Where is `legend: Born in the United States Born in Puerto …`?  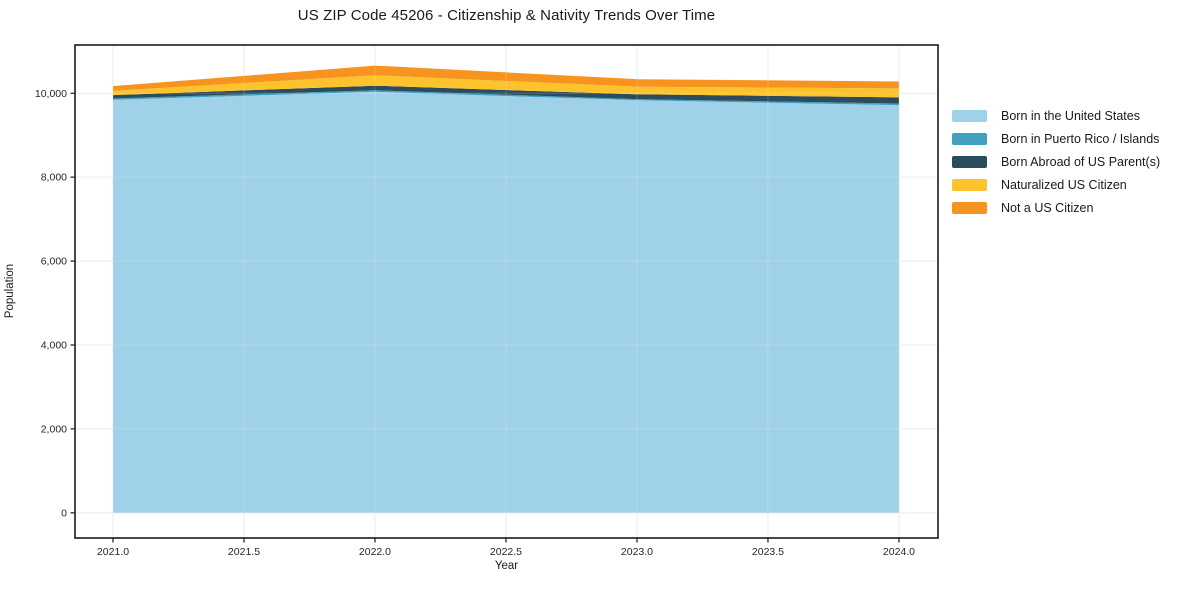 legend: Born in the United States Born in Puerto … is located at coordinates (1056, 161).